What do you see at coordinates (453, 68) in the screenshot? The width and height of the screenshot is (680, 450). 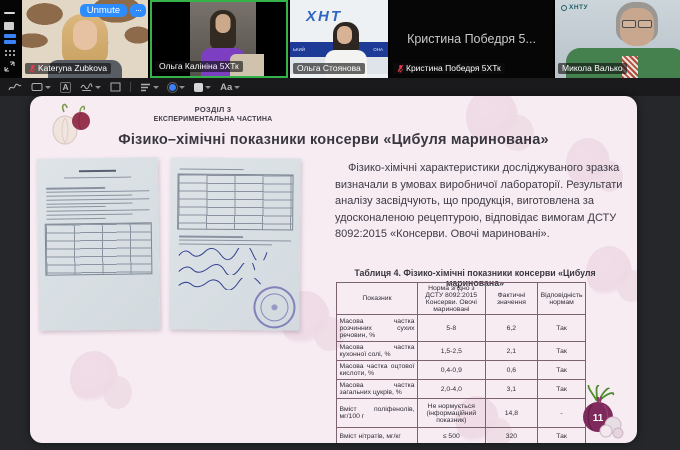 I see `participant-name: Кристина Победря 5ХТк` at bounding box center [453, 68].